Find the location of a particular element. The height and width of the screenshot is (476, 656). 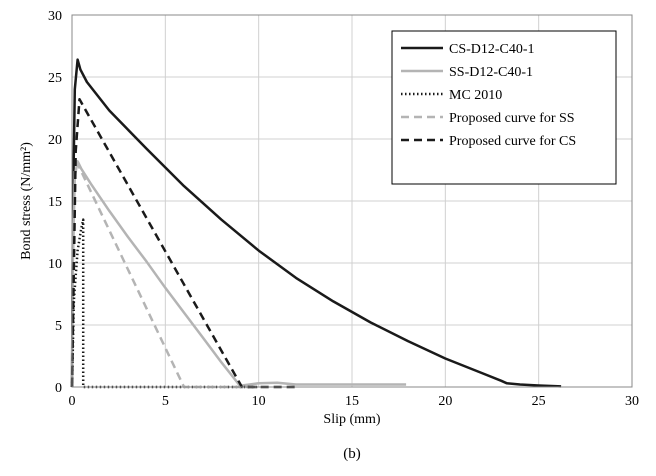

y-tick-label: 10 is located at coordinates (55, 264).